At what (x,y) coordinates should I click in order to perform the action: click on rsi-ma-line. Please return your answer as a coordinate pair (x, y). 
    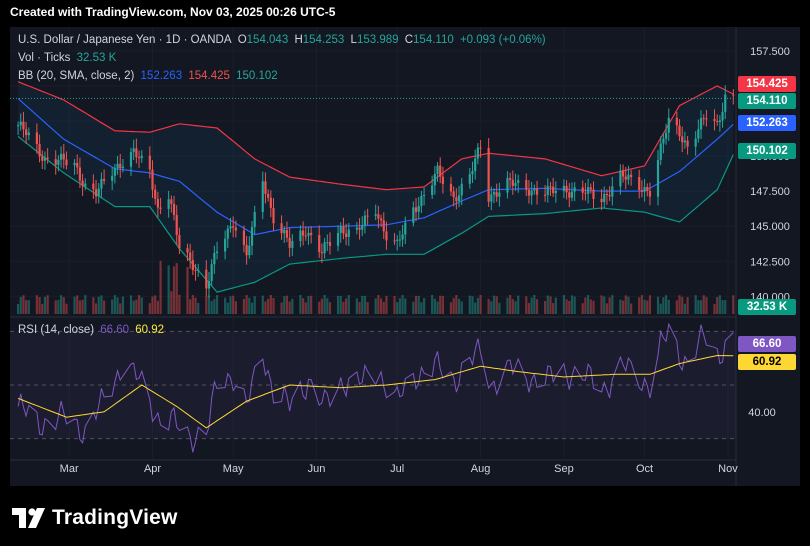
    Looking at the image, I should click on (375, 391).